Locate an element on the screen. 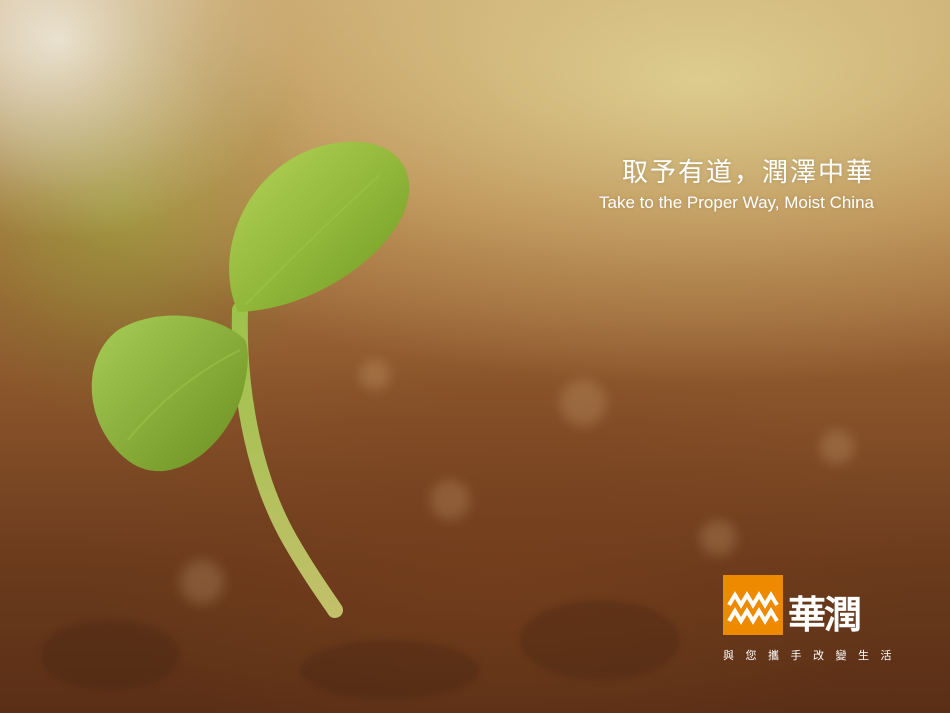 The width and height of the screenshot is (950, 713). lower-leaf is located at coordinates (169, 393).